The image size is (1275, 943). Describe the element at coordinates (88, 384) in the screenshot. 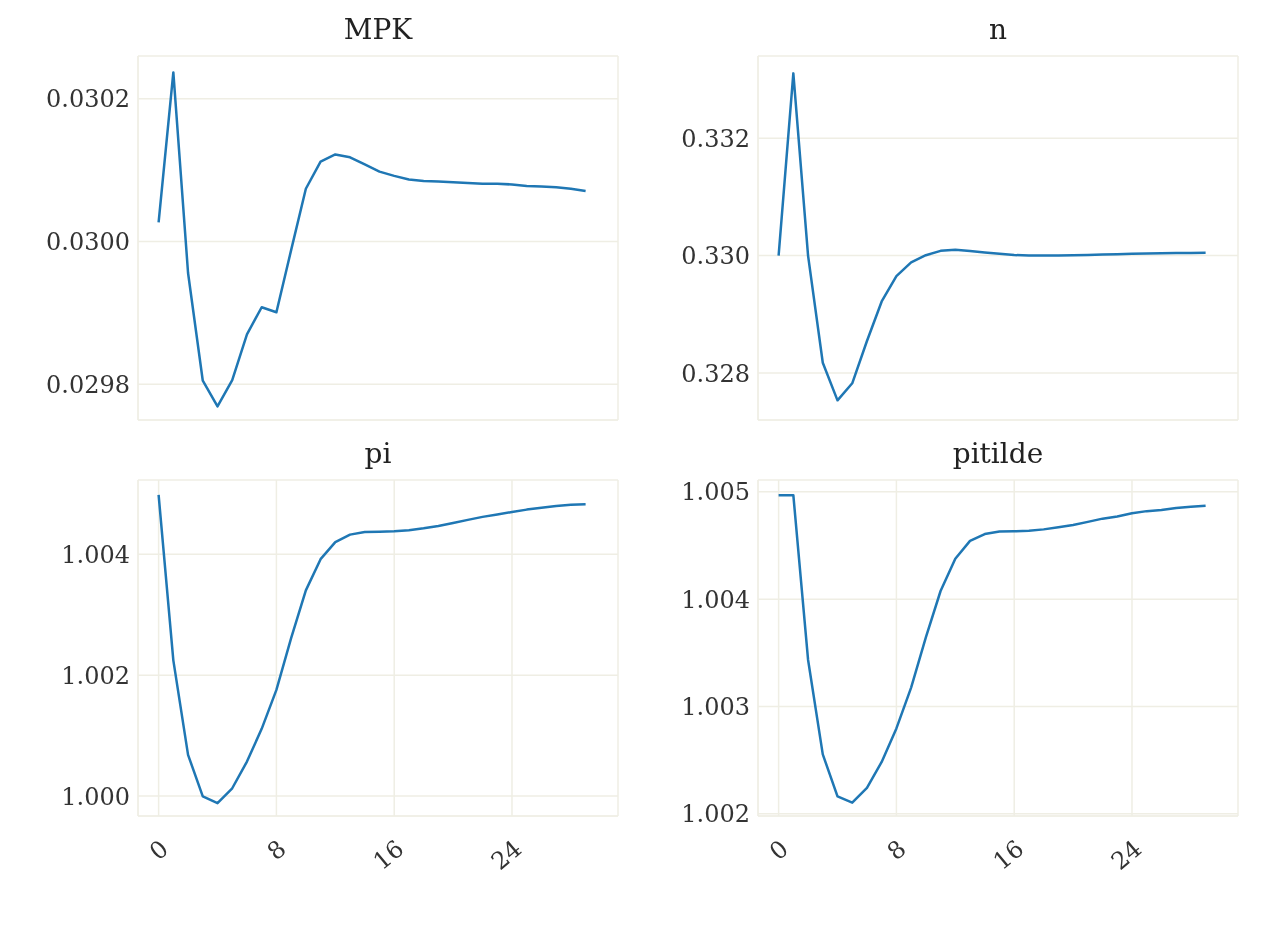

I see `y-tick-label: 0.0298` at that location.